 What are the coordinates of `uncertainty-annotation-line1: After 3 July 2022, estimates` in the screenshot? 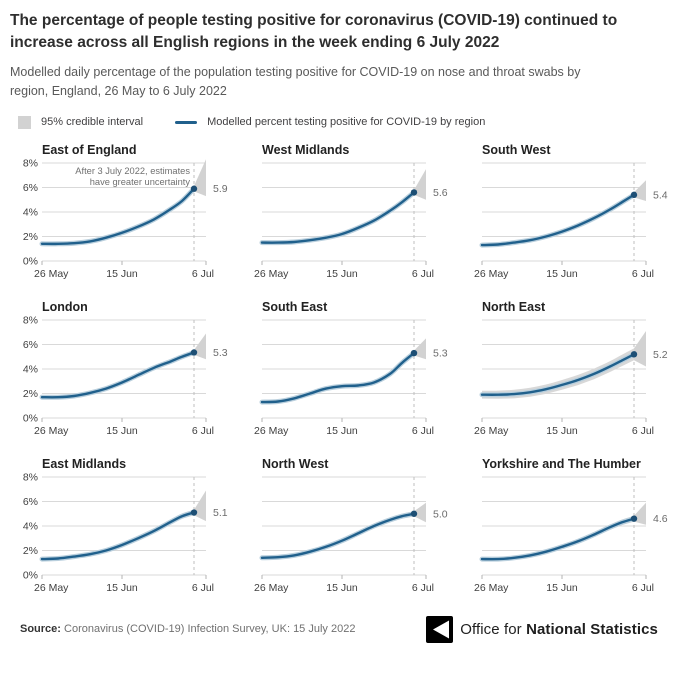 It's located at (132, 171).